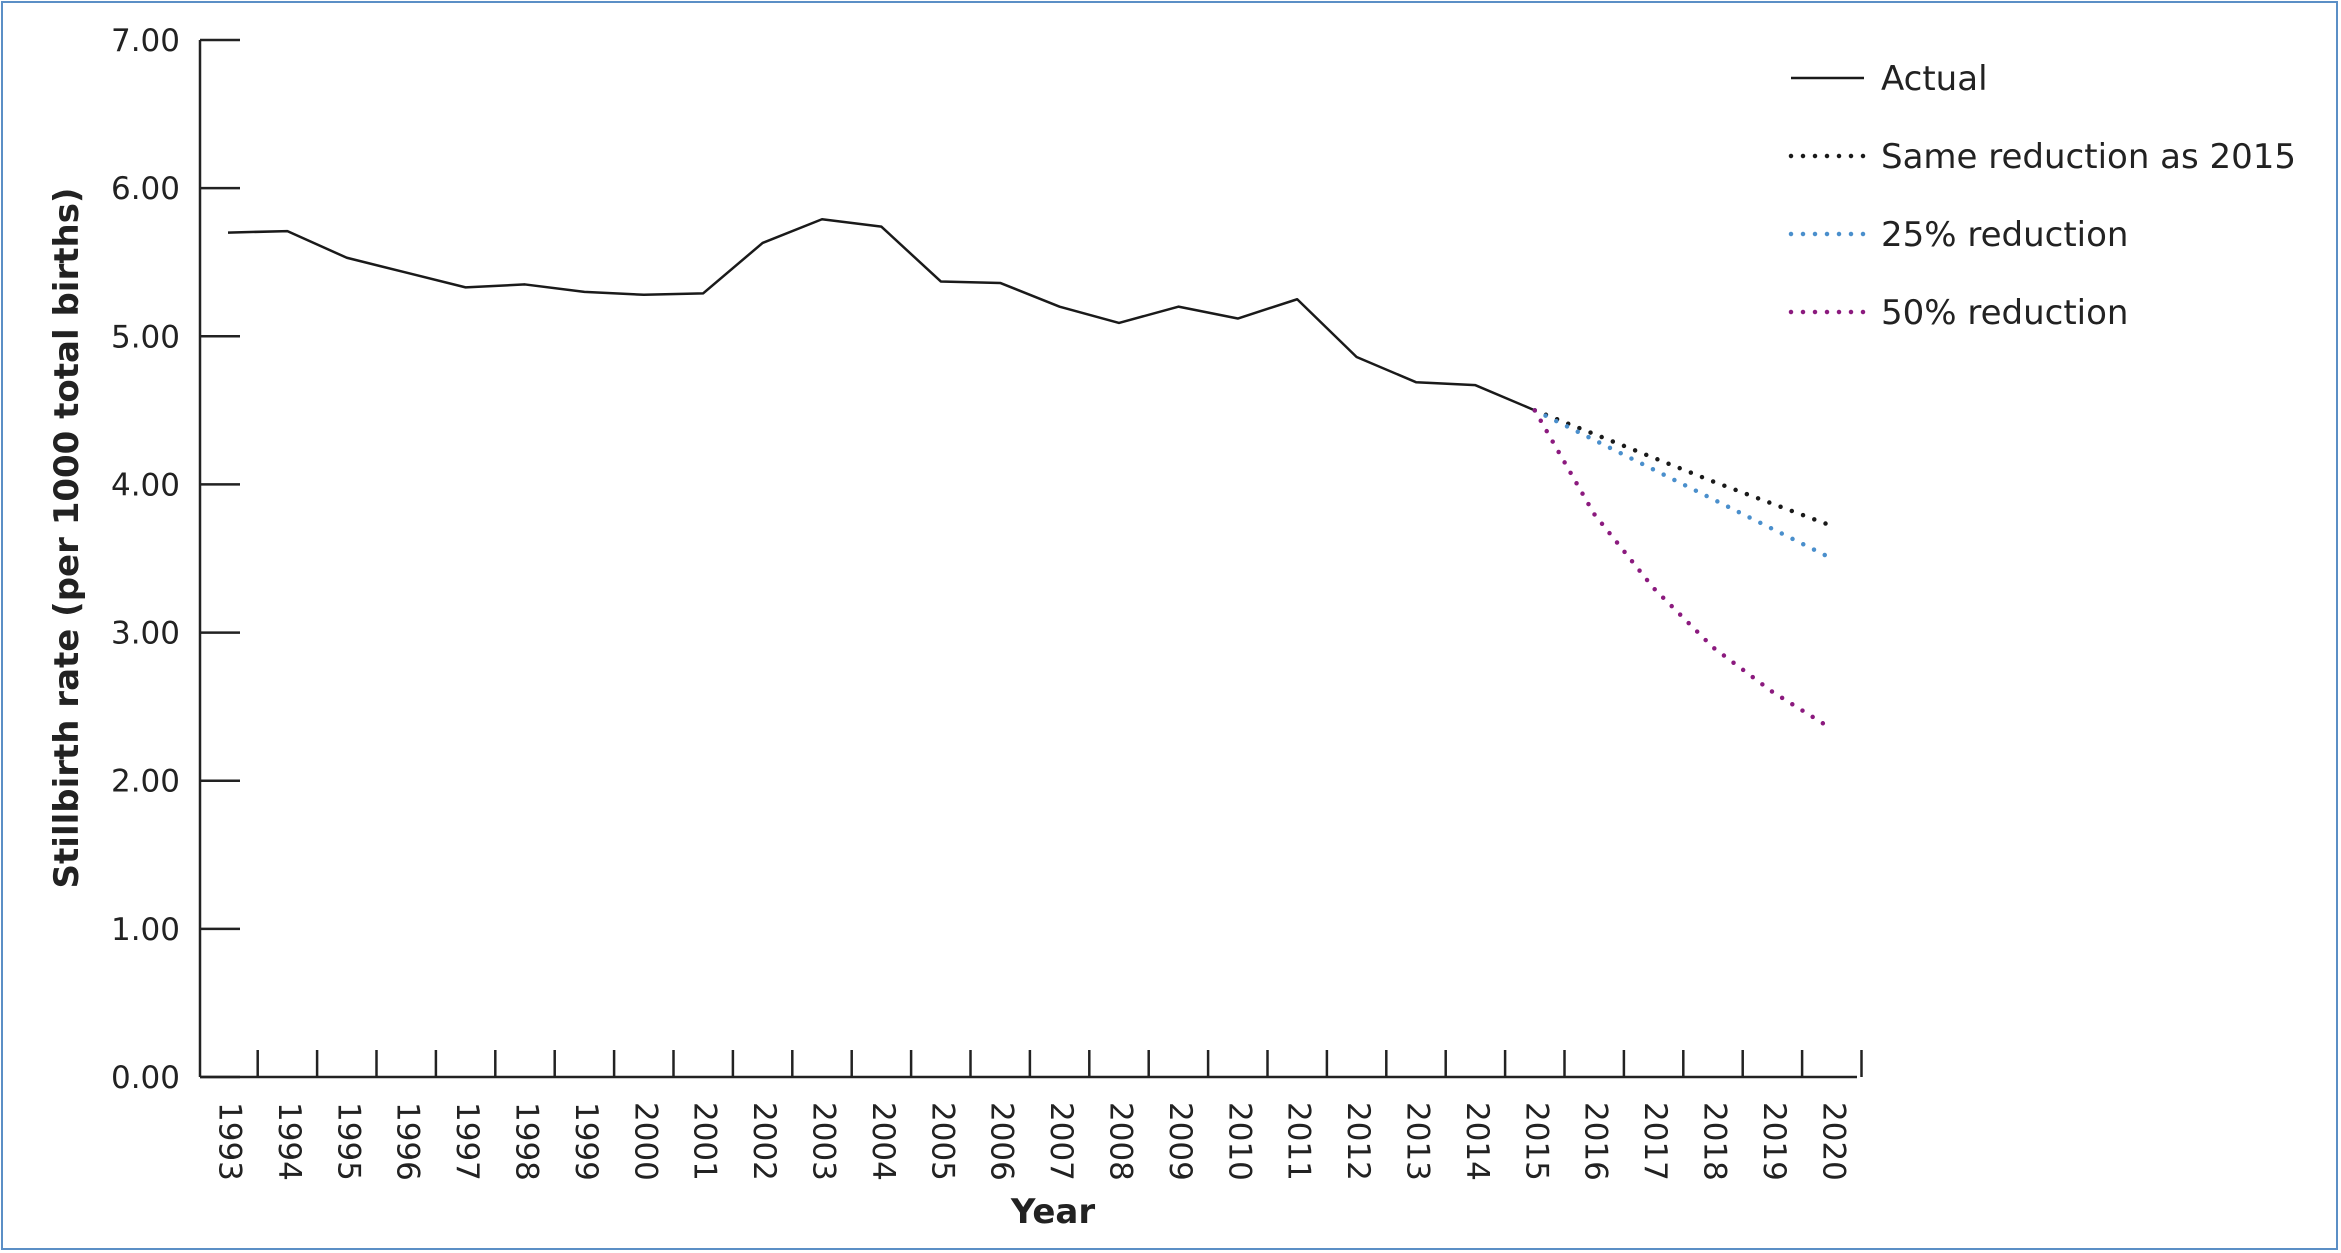  I want to click on legend-label: Same reduction as 2015, so click(2088, 157).